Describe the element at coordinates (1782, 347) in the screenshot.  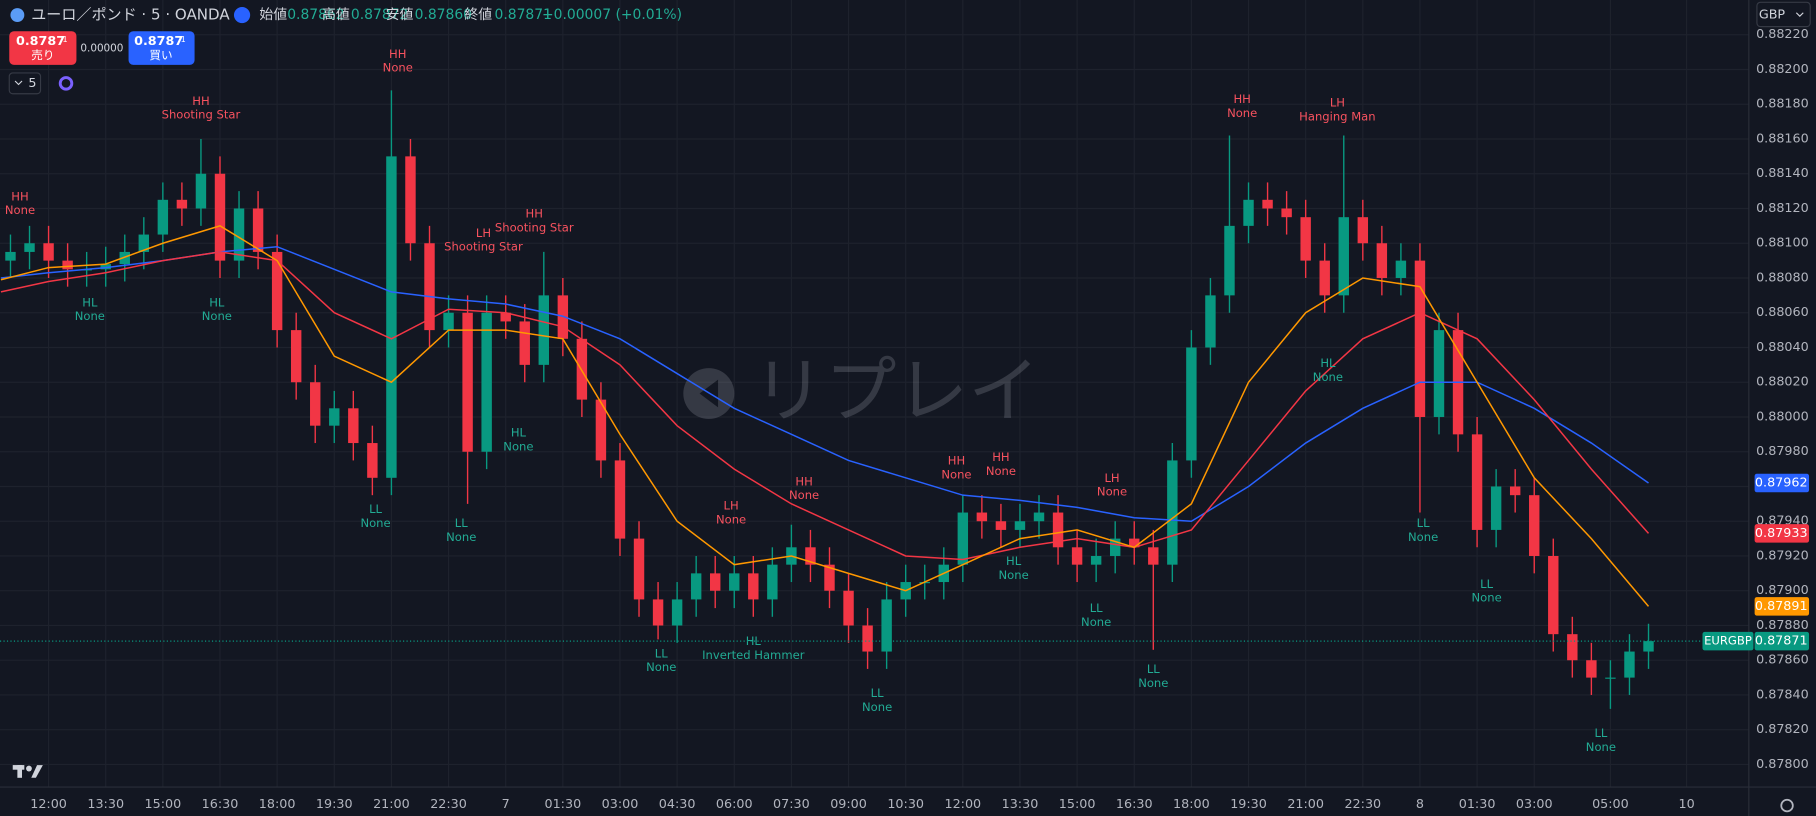
I see `y-tick-label: 0.88040` at that location.